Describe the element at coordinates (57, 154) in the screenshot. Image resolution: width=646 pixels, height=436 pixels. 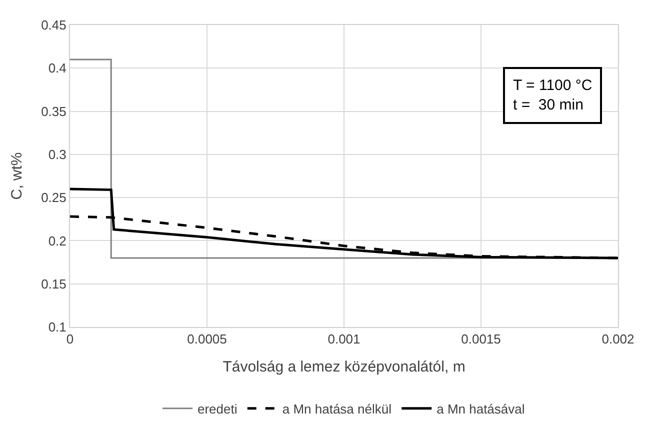
I see `y-tick-label: 0.3` at that location.